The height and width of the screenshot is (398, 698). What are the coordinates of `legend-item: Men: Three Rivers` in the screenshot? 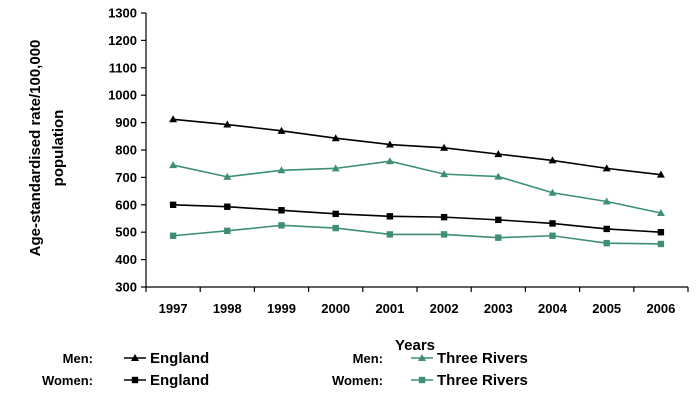 It's located at (440, 358).